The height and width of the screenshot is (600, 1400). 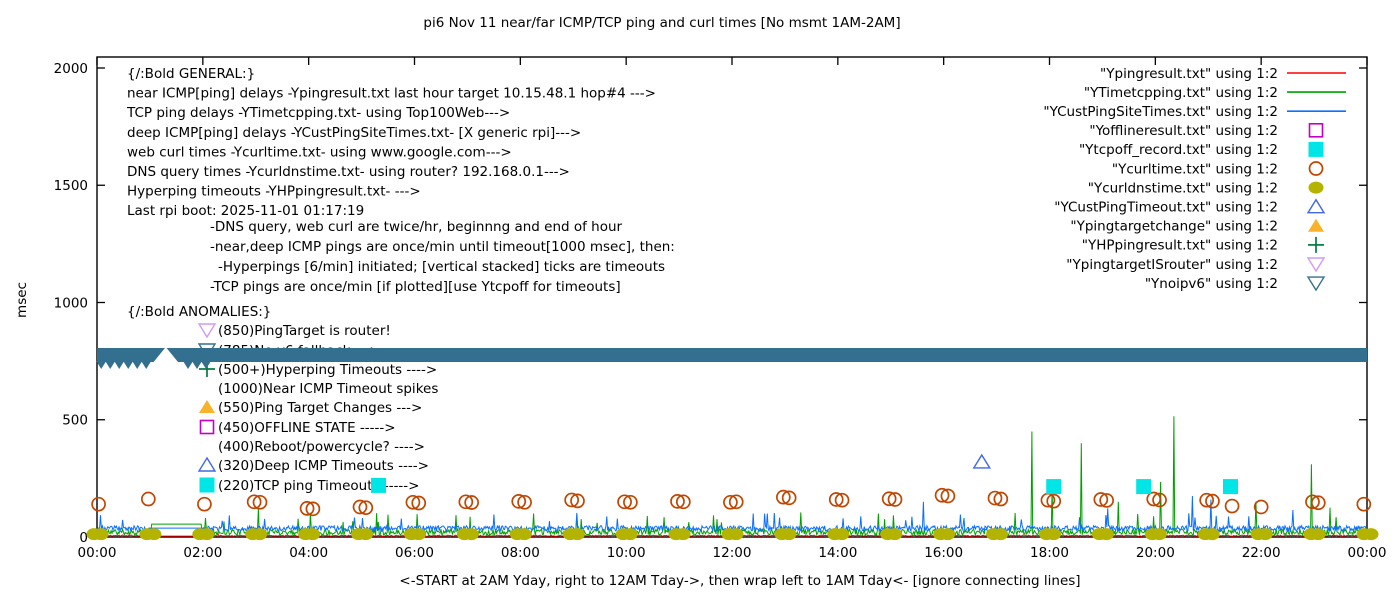 I want to click on x-tick-label: 18:00, so click(x=1049, y=553).